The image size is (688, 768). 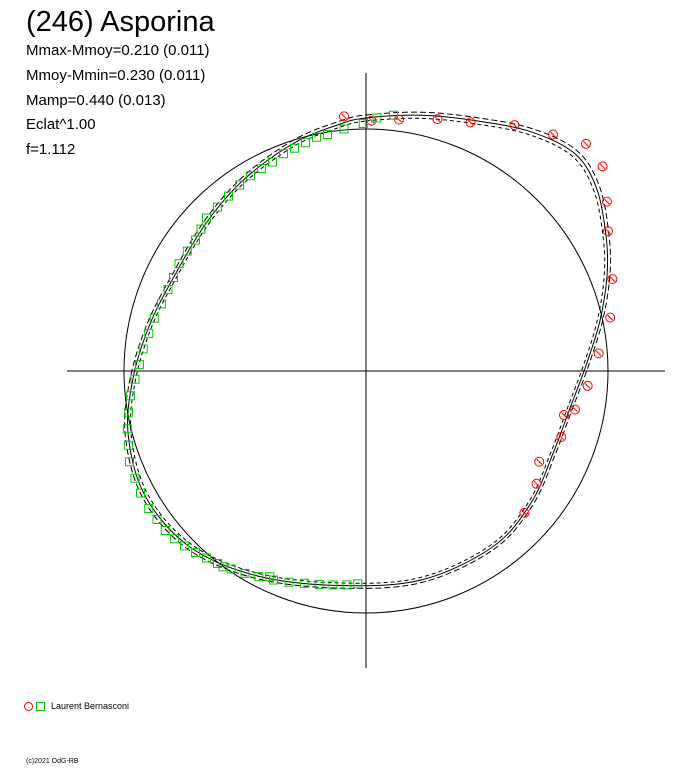 I want to click on param-mamp: Mamp=0.440 (0.013), so click(x=96, y=100).